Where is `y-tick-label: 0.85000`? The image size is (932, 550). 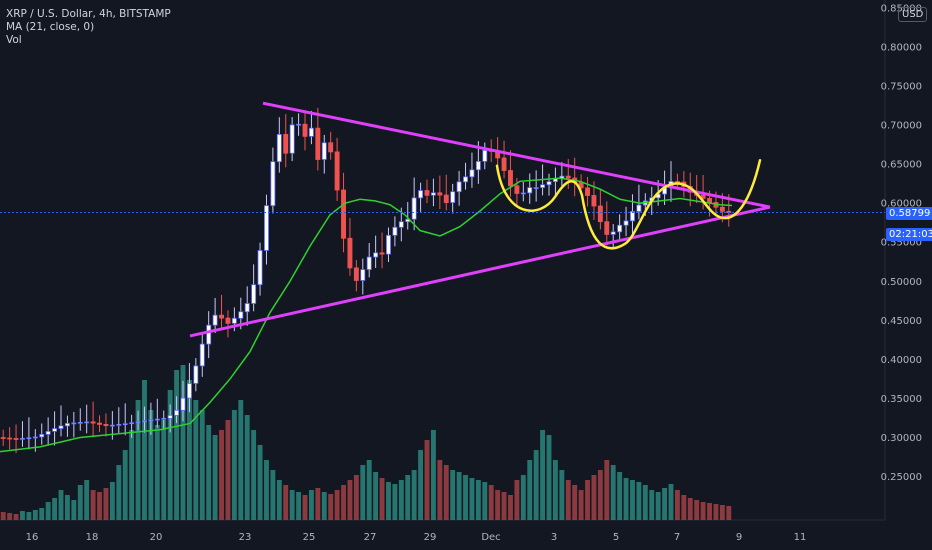
y-tick-label: 0.85000 is located at coordinates (901, 8).